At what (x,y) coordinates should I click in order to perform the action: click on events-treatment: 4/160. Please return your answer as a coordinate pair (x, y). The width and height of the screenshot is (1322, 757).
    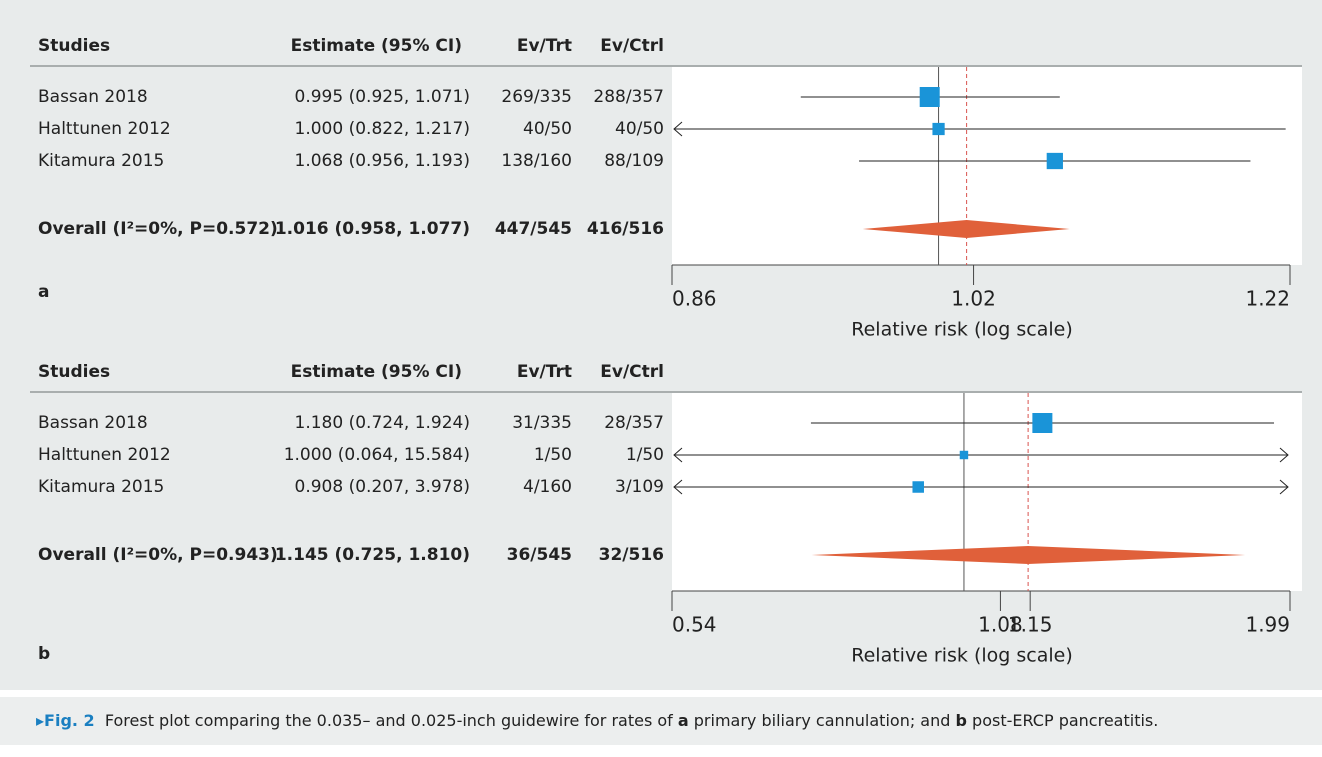
    Looking at the image, I should click on (547, 487).